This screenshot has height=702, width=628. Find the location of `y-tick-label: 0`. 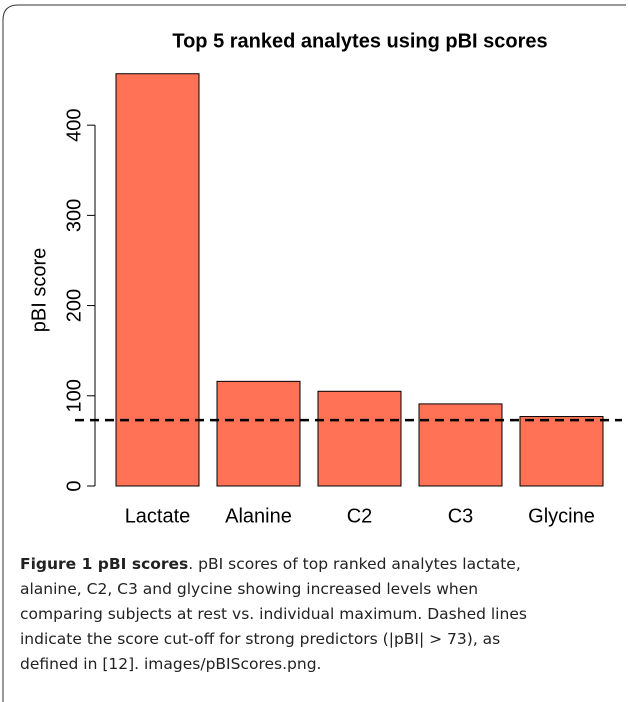

y-tick-label: 0 is located at coordinates (74, 485).